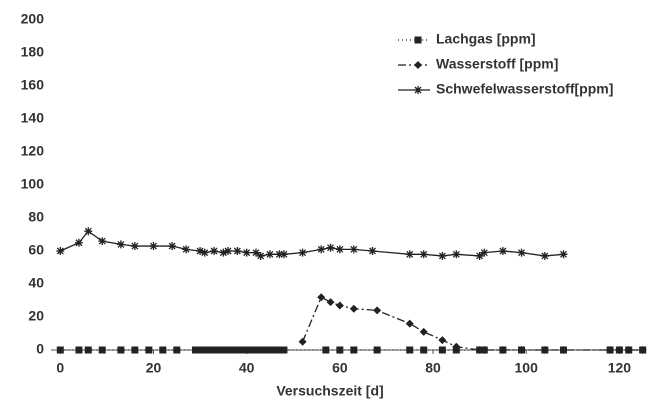  Describe the element at coordinates (36, 217) in the screenshot. I see `y-tick-label: 80` at that location.